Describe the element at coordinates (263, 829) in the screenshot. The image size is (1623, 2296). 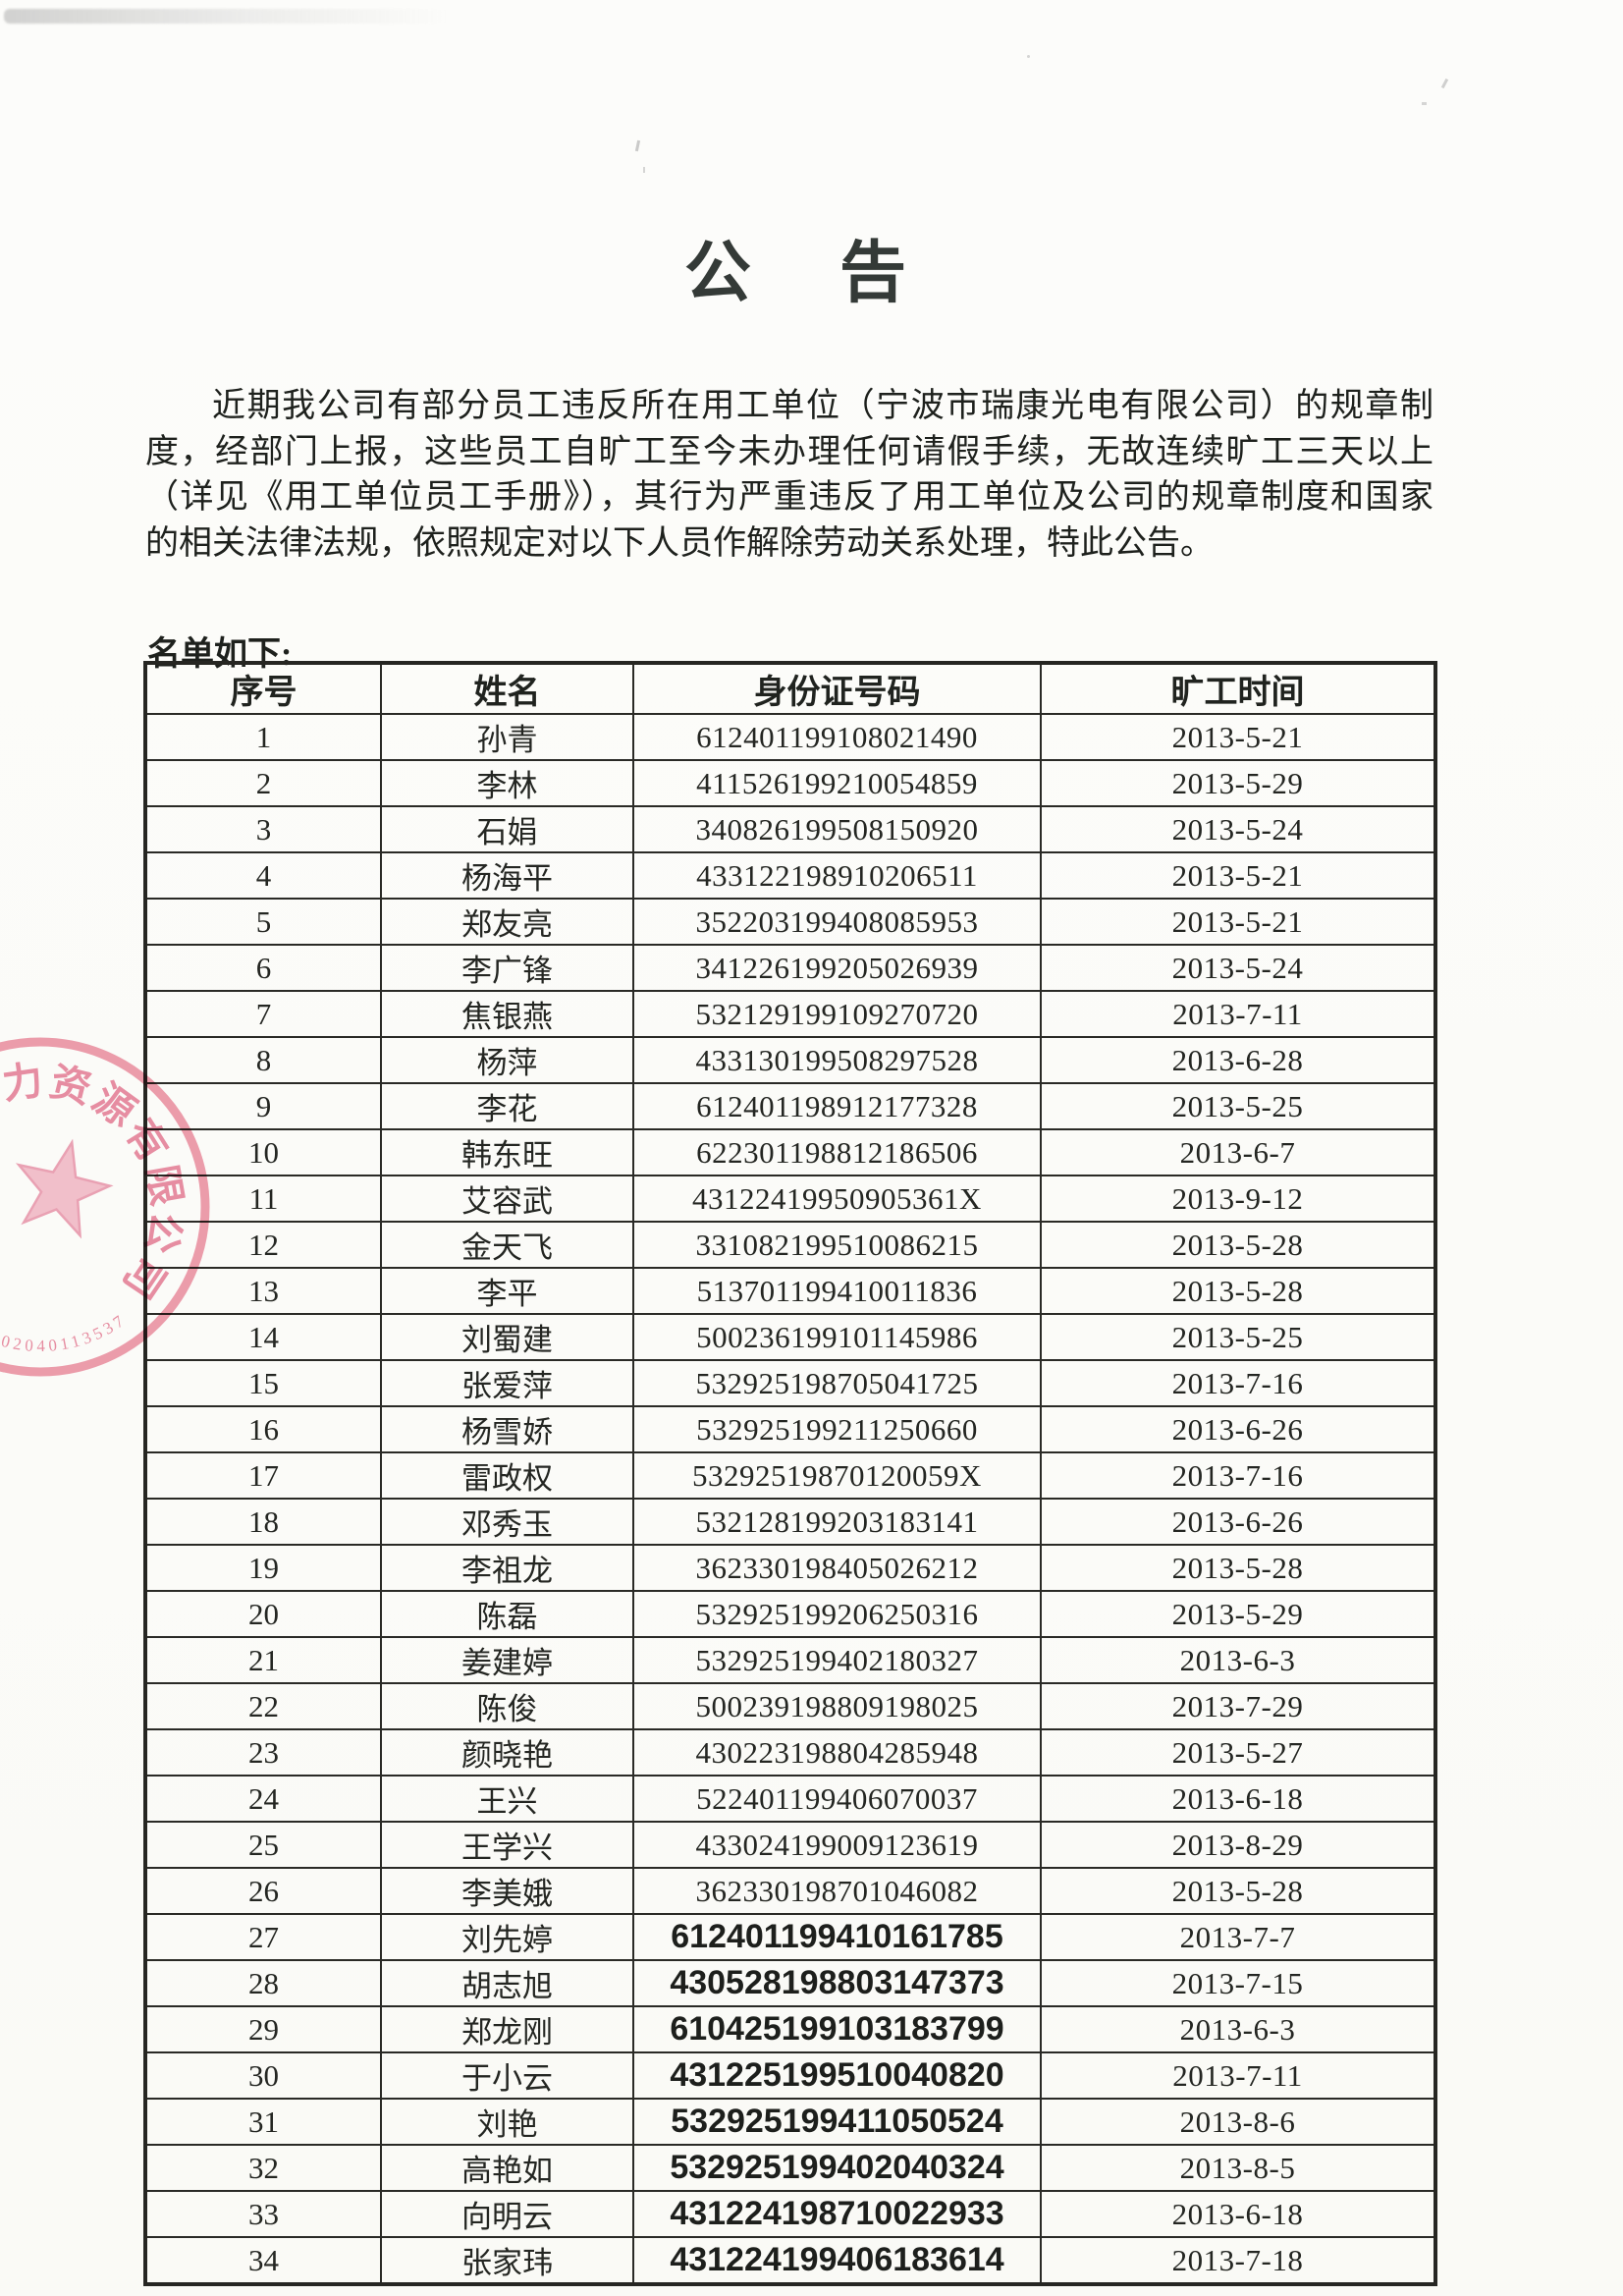
I see `cell-no: 3` at that location.